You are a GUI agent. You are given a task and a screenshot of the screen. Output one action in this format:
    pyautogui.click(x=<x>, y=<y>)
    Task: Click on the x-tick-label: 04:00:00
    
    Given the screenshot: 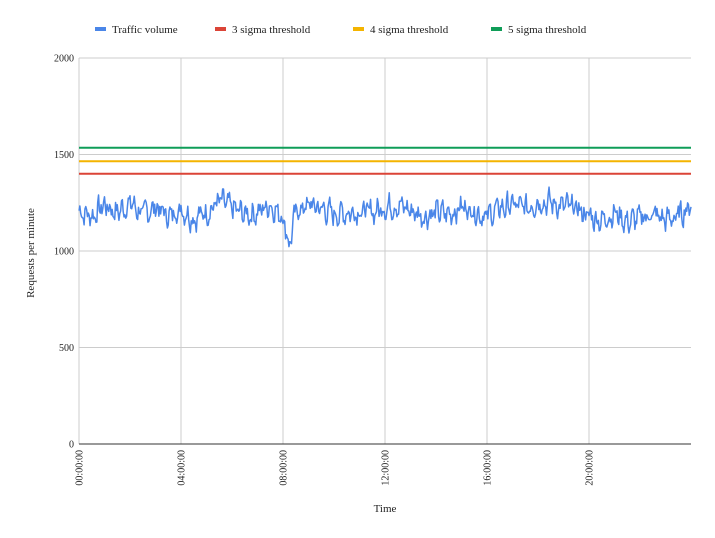 What is the action you would take?
    pyautogui.click(x=182, y=468)
    